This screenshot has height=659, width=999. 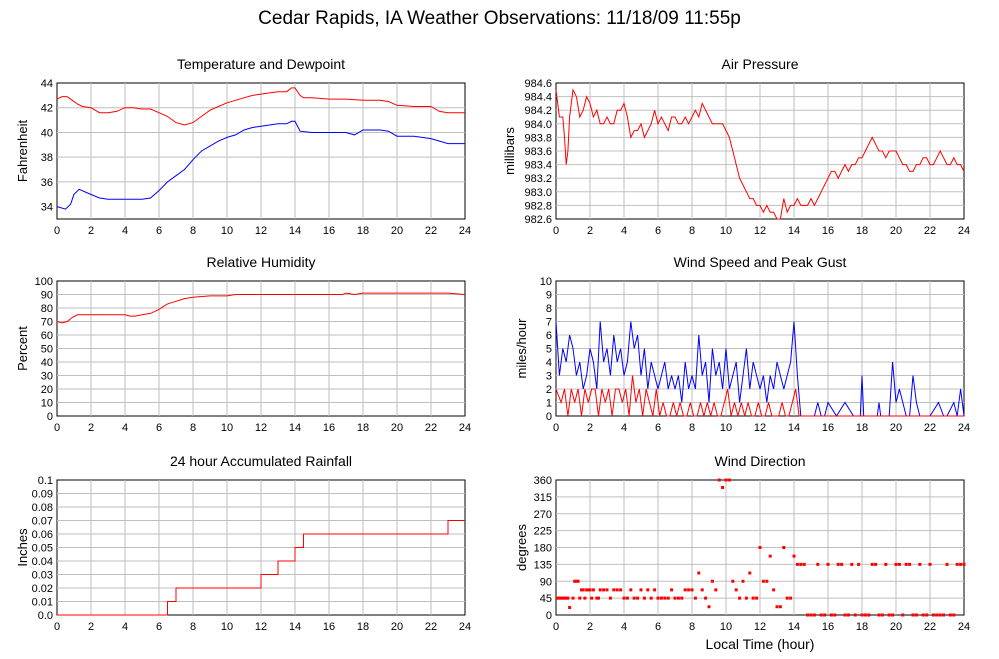 What do you see at coordinates (47, 158) in the screenshot?
I see `y-tick-label: 38` at bounding box center [47, 158].